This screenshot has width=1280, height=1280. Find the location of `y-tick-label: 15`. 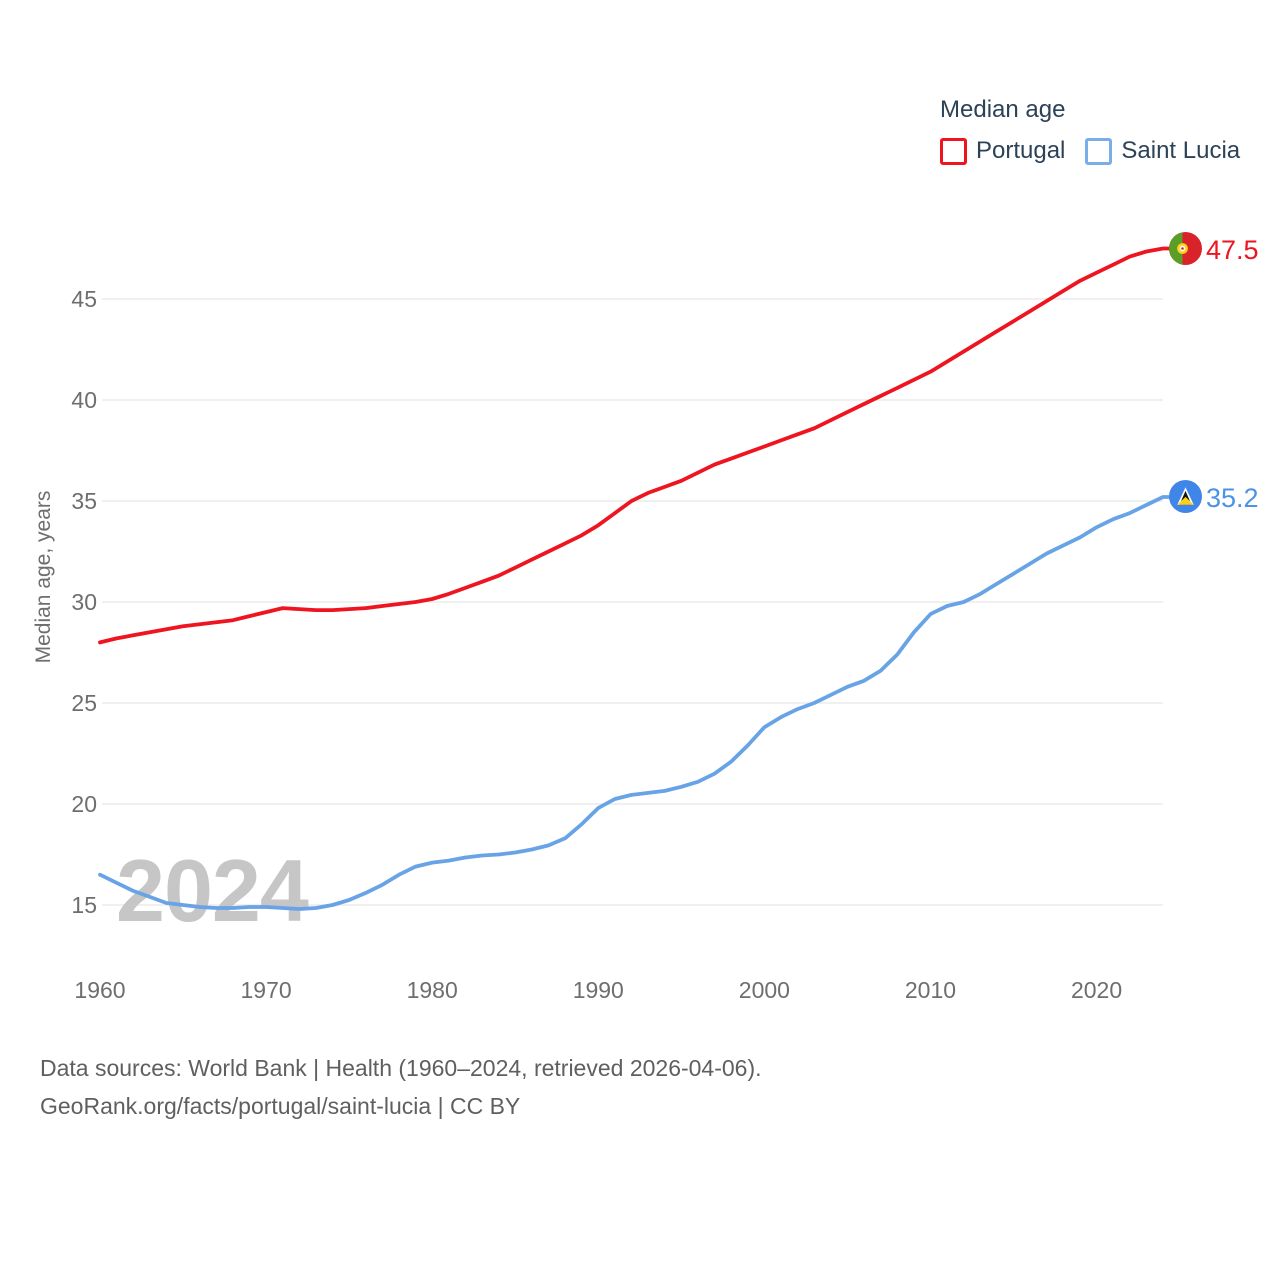

y-tick-label: 15 is located at coordinates (84, 905).